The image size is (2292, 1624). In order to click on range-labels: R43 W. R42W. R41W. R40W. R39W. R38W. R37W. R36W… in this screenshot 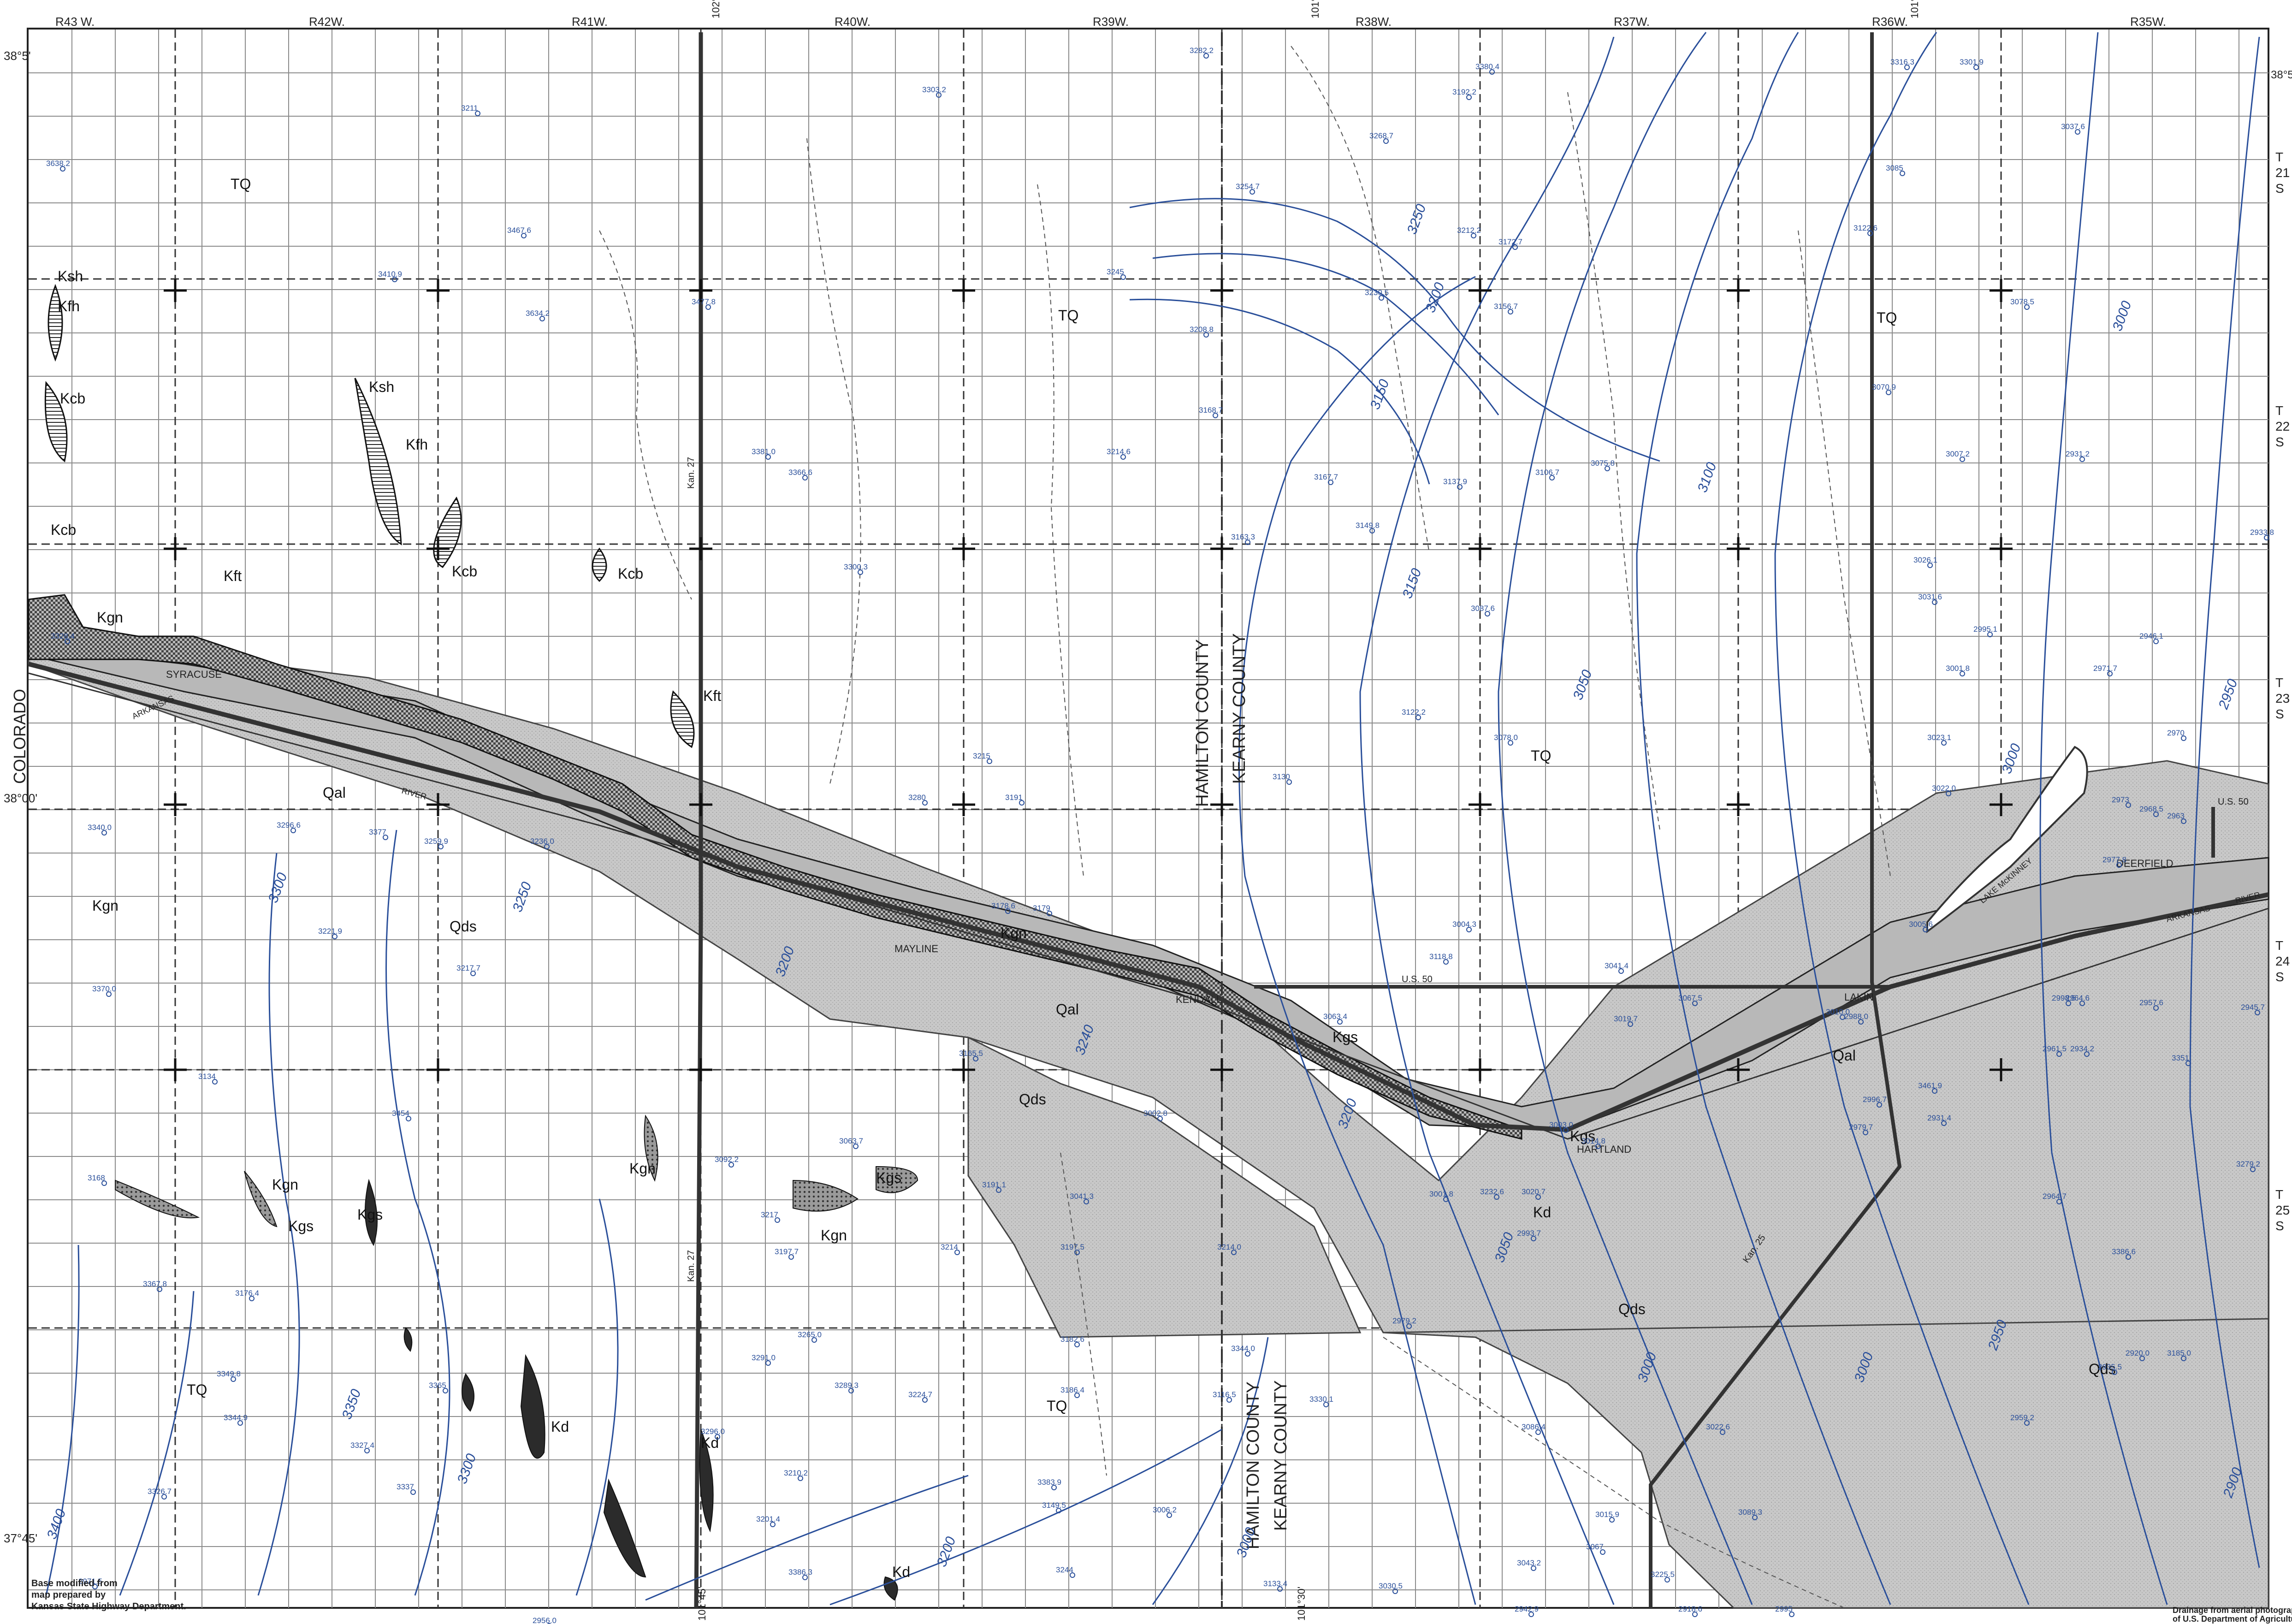, I will do `click(1110, 22)`.